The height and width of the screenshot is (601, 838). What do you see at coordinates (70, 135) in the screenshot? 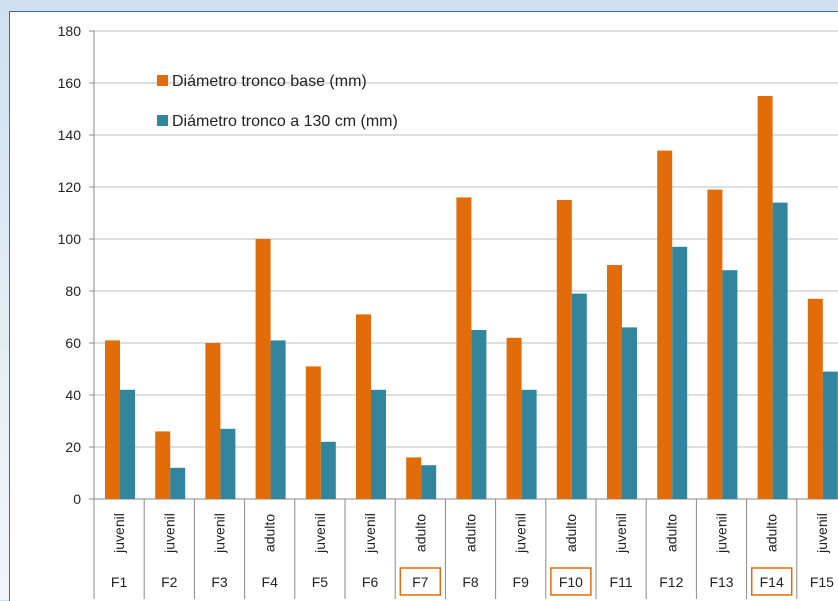
I see `y-tick-label: 140` at bounding box center [70, 135].